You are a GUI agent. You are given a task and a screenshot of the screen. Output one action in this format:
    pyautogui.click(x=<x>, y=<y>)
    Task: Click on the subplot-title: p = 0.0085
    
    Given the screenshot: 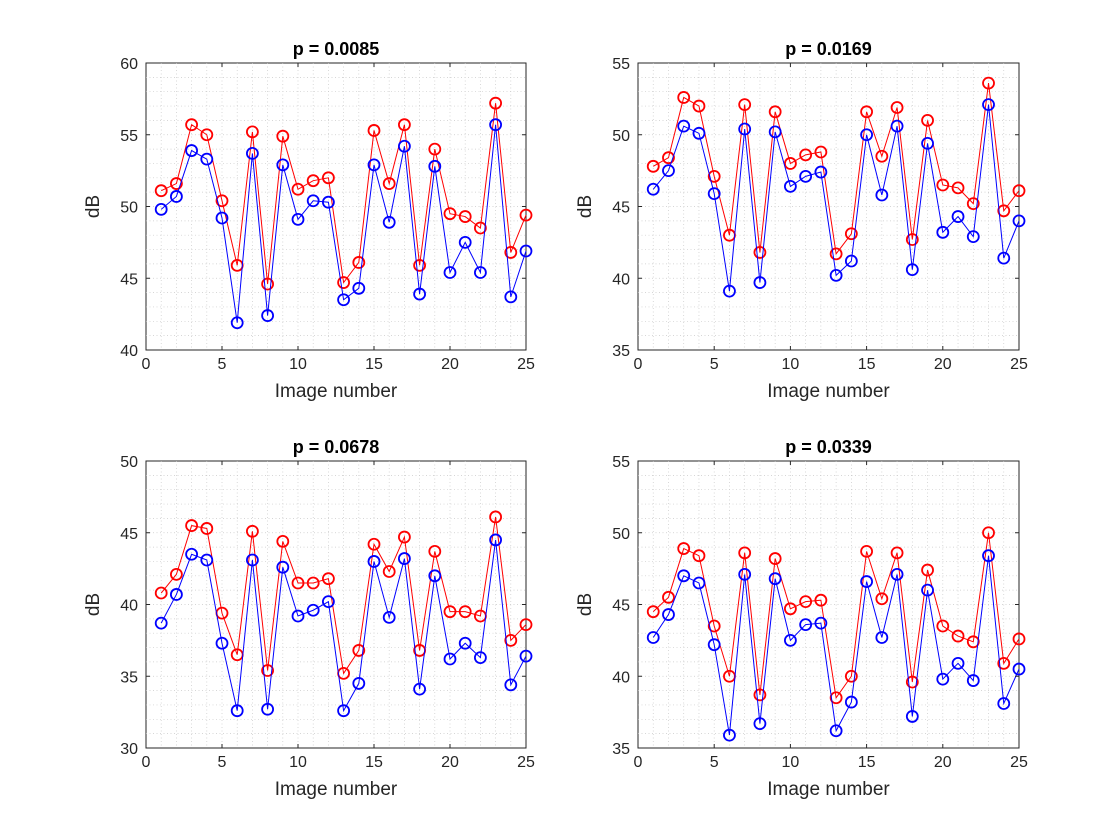 What is the action you would take?
    pyautogui.click(x=336, y=49)
    